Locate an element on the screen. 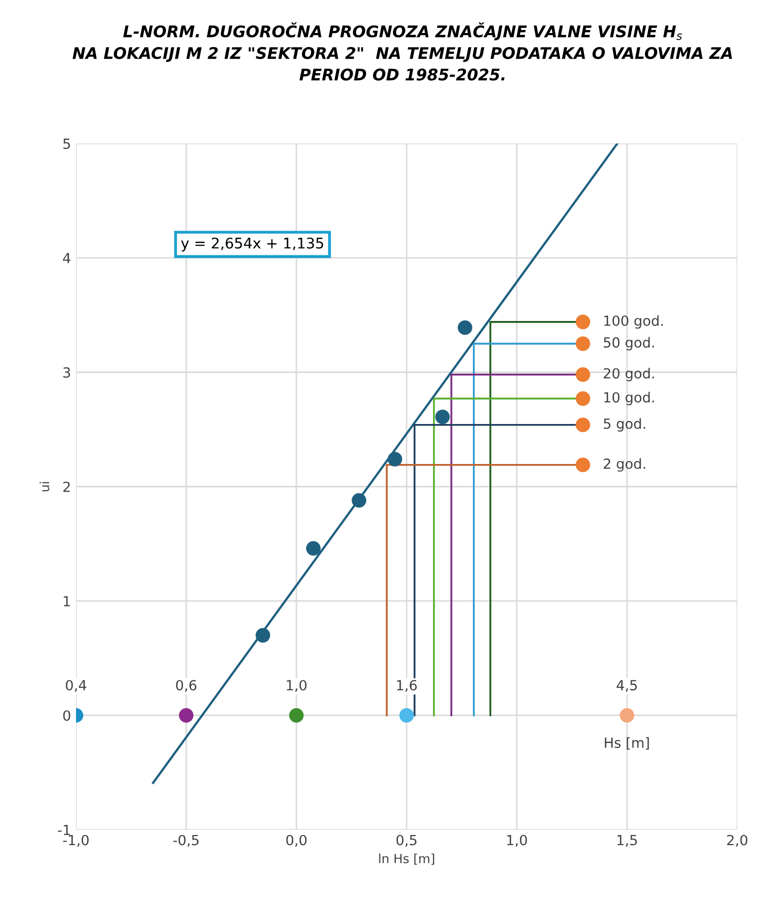  annotation: y = 2,654x + 1,135 is located at coordinates (252, 245).